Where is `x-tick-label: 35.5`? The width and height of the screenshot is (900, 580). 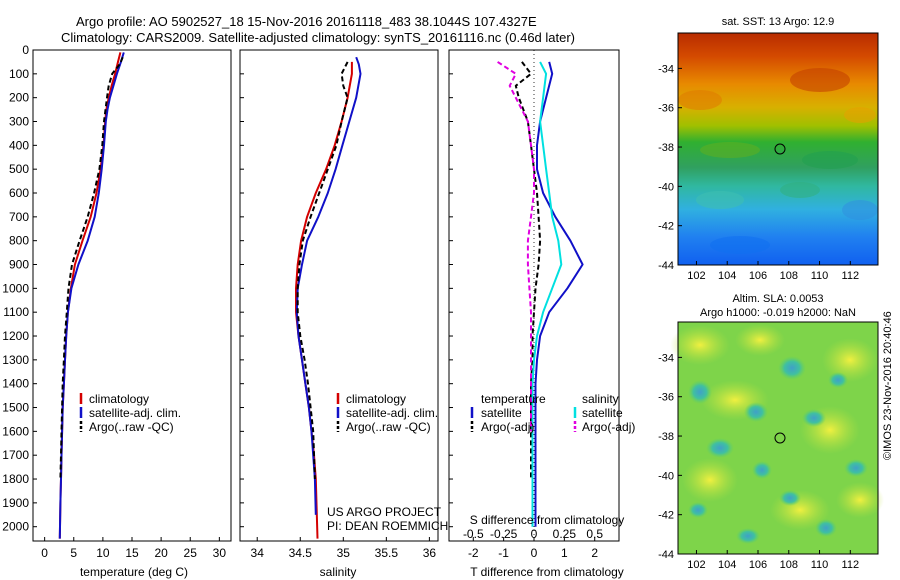 x-tick-label: 35.5 is located at coordinates (387, 553).